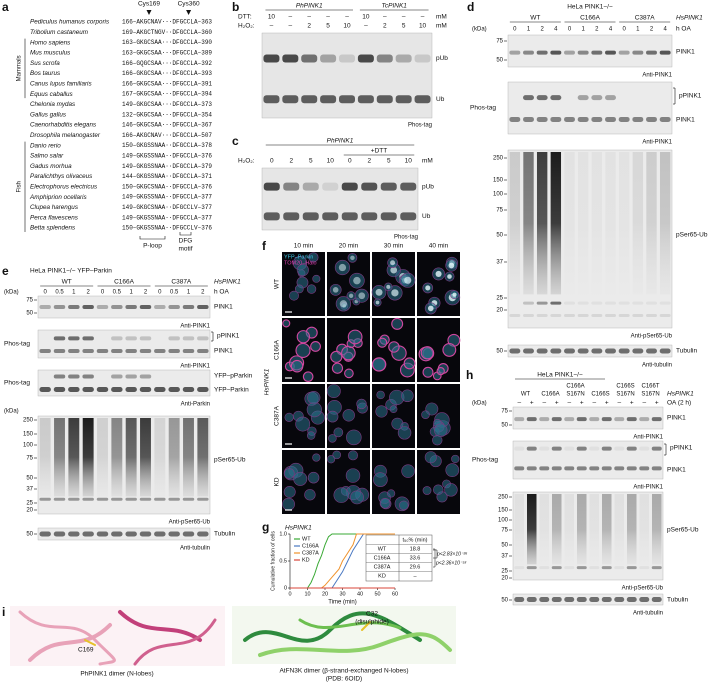 This screenshot has width=708, height=683. Describe the element at coordinates (349, 246) in the screenshot. I see `time-label: 20 min` at that location.